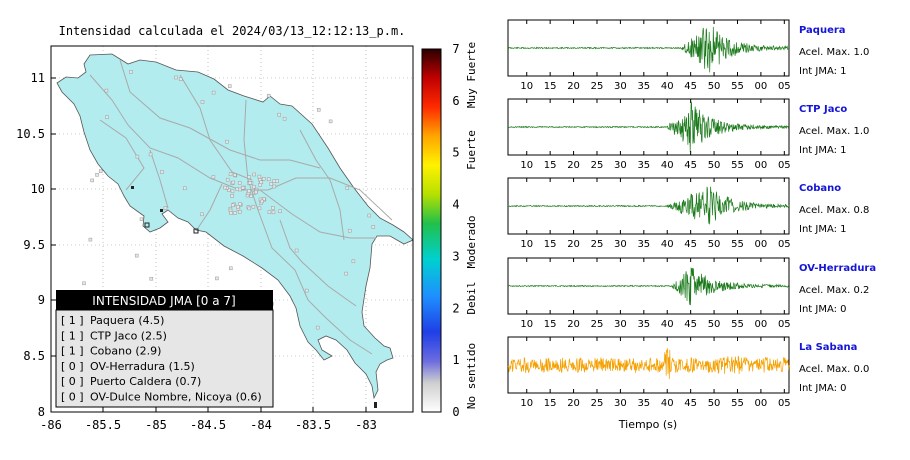 The width and height of the screenshot is (910, 460). What do you see at coordinates (313, 425) in the screenshot?
I see `map-x-tick-label: -83.5` at bounding box center [313, 425].